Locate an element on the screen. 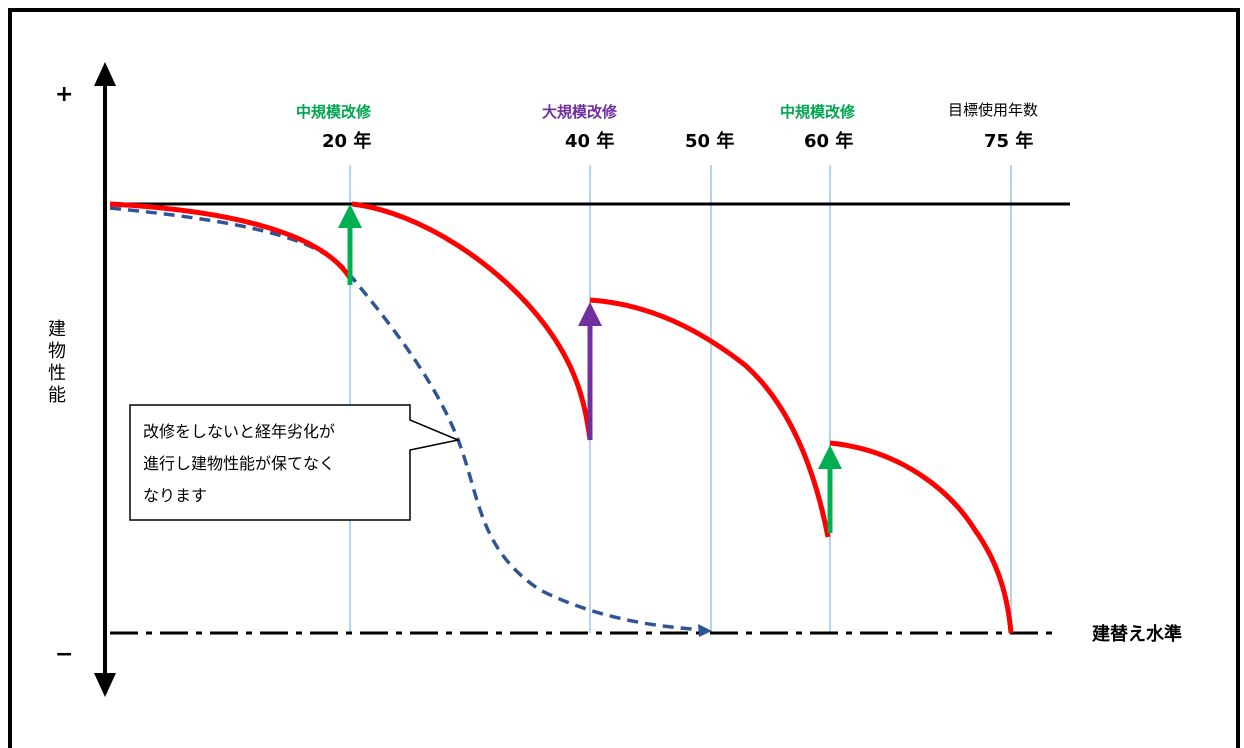 The image size is (1244, 748). callout-box is located at coordinates (295, 462).